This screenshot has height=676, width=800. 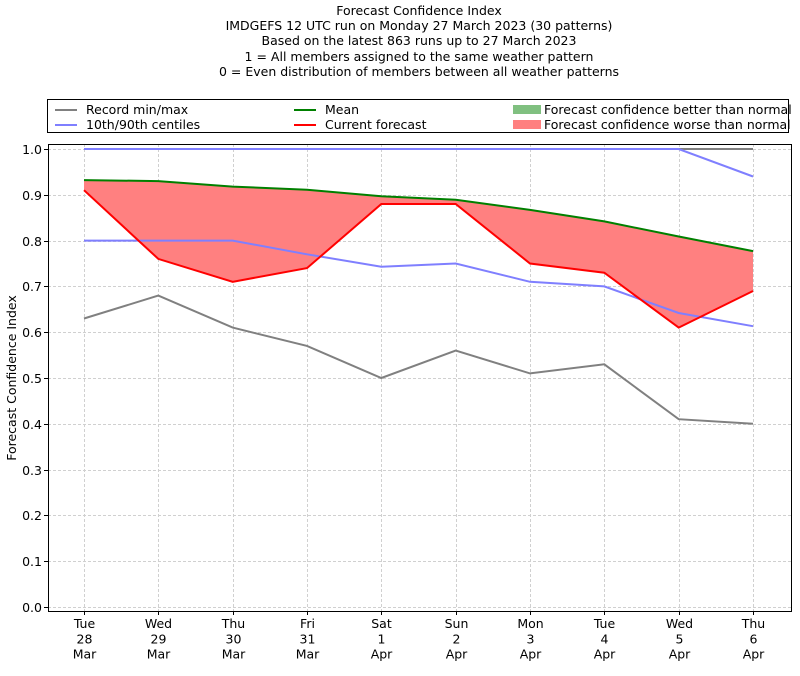 I want to click on legend-item-worse-than-normal: Forecast confidence worse than normal, so click(x=652, y=124).